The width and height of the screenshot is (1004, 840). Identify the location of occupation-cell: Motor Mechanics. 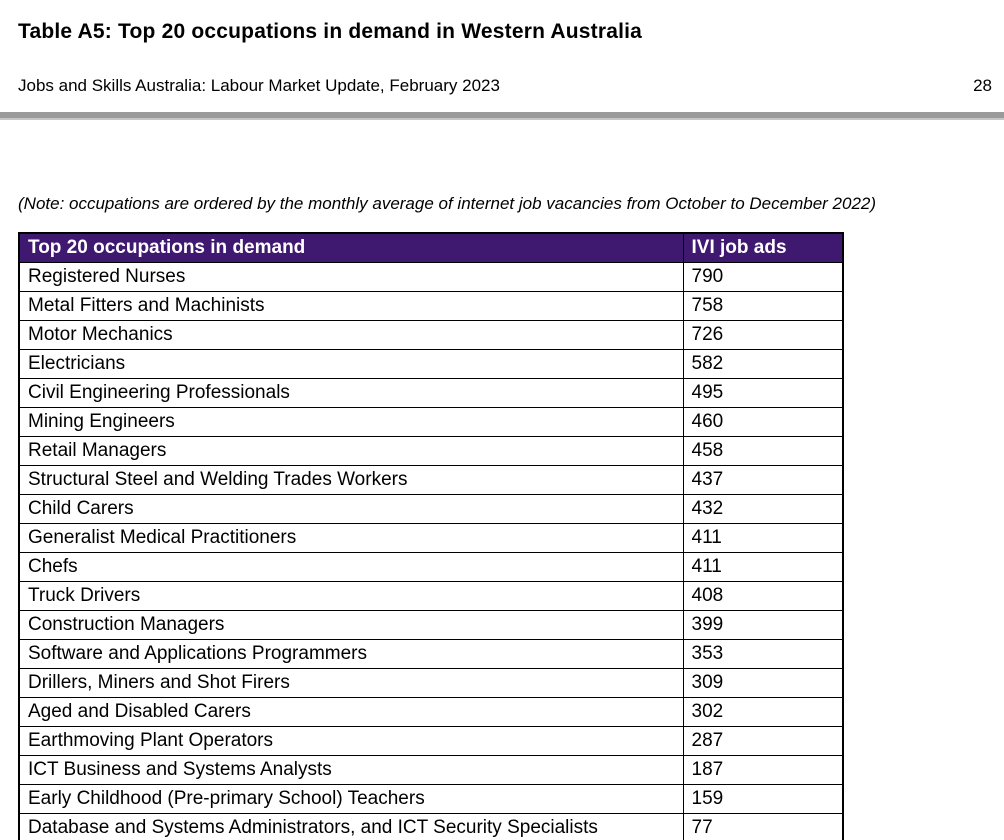
(351, 335).